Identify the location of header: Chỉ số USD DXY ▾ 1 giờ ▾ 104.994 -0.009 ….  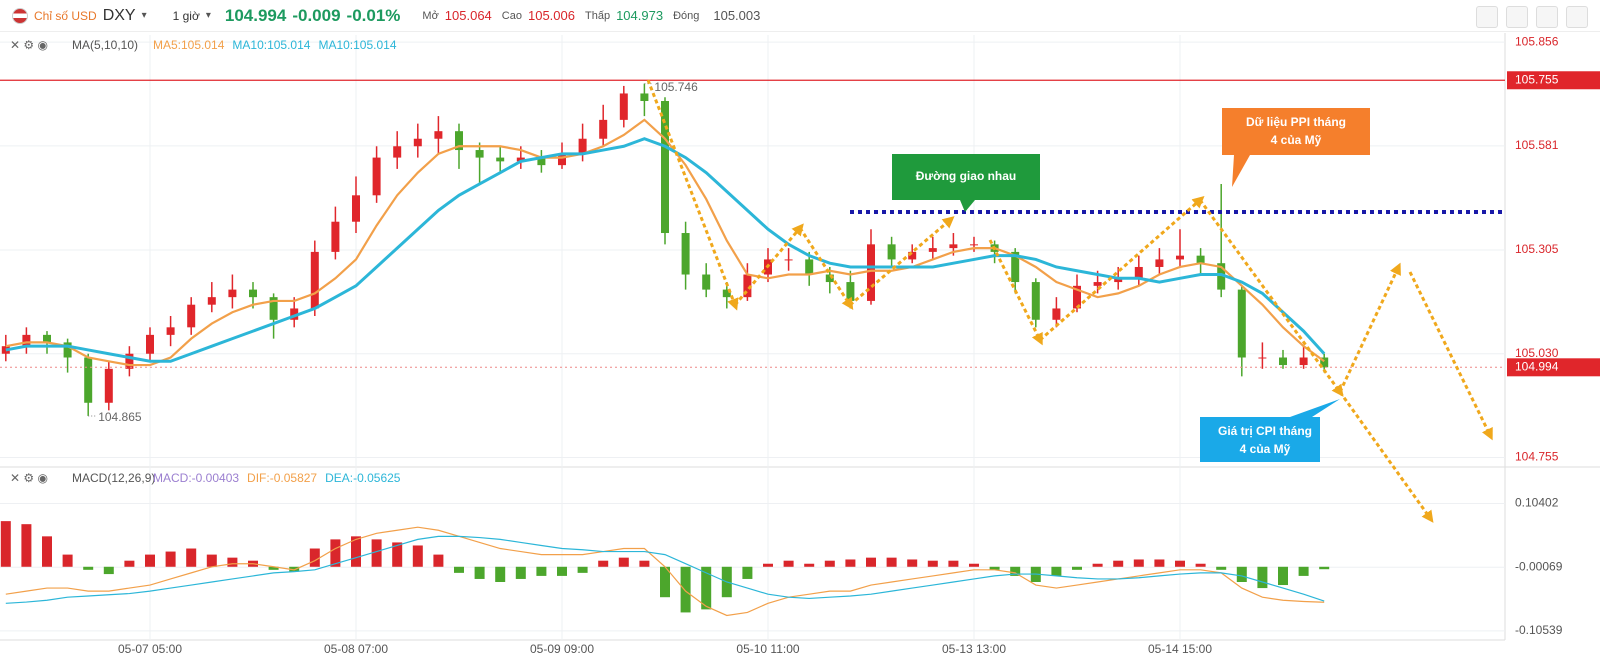
(800, 16).